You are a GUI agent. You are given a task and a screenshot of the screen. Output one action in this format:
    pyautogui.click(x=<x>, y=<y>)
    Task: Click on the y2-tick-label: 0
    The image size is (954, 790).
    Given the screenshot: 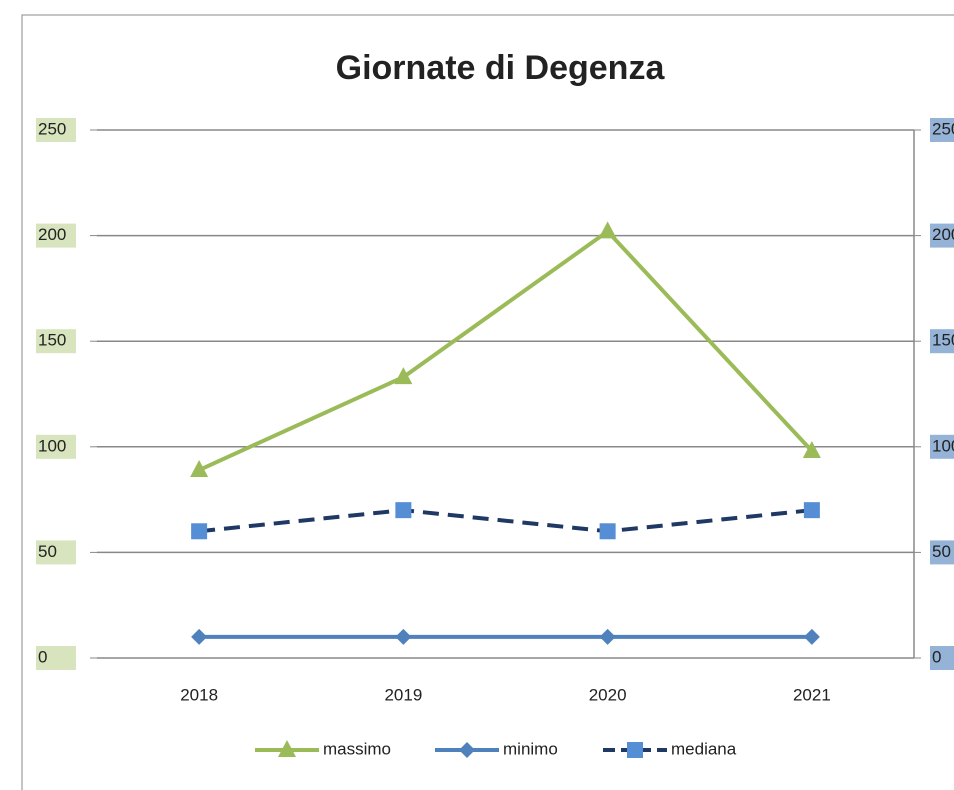 What is the action you would take?
    pyautogui.click(x=936, y=656)
    